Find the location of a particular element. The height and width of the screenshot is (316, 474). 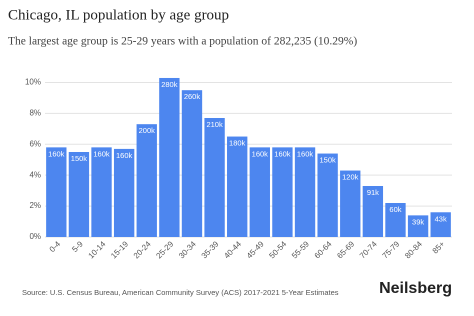

x-tick-label: 5-9 is located at coordinates (77, 246).